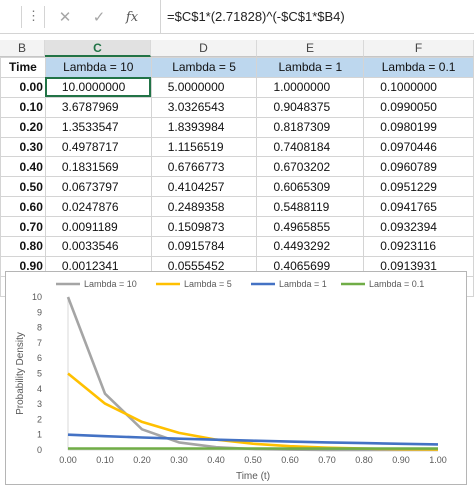 This screenshot has height=489, width=474. What do you see at coordinates (327, 460) in the screenshot?
I see `x-tick-label: 0.70` at bounding box center [327, 460].